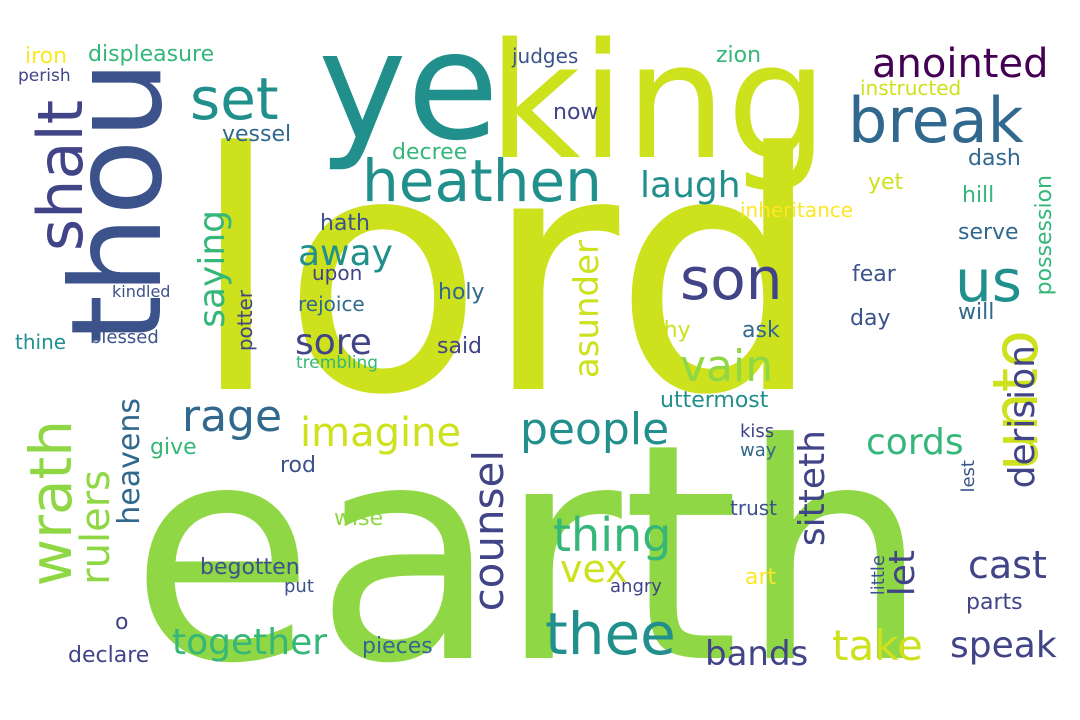  Describe the element at coordinates (797, 210) in the screenshot. I see `word-inheritance: inheritance` at that location.